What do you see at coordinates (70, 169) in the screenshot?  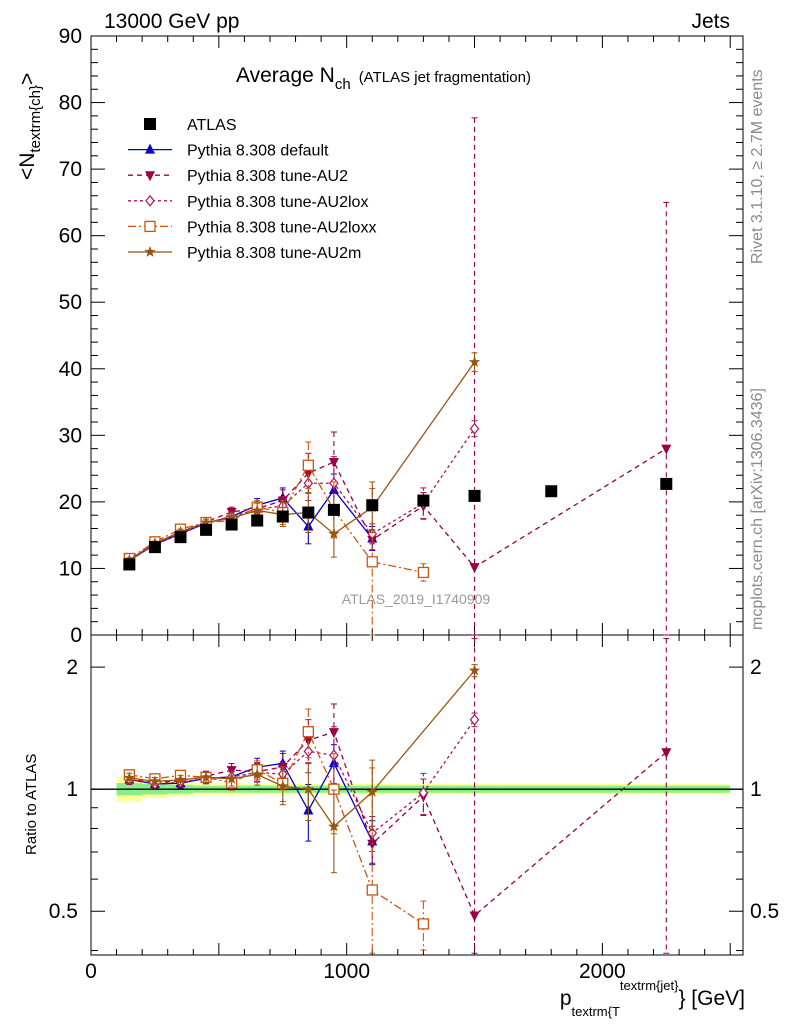 I see `y-tick-label: 70` at bounding box center [70, 169].